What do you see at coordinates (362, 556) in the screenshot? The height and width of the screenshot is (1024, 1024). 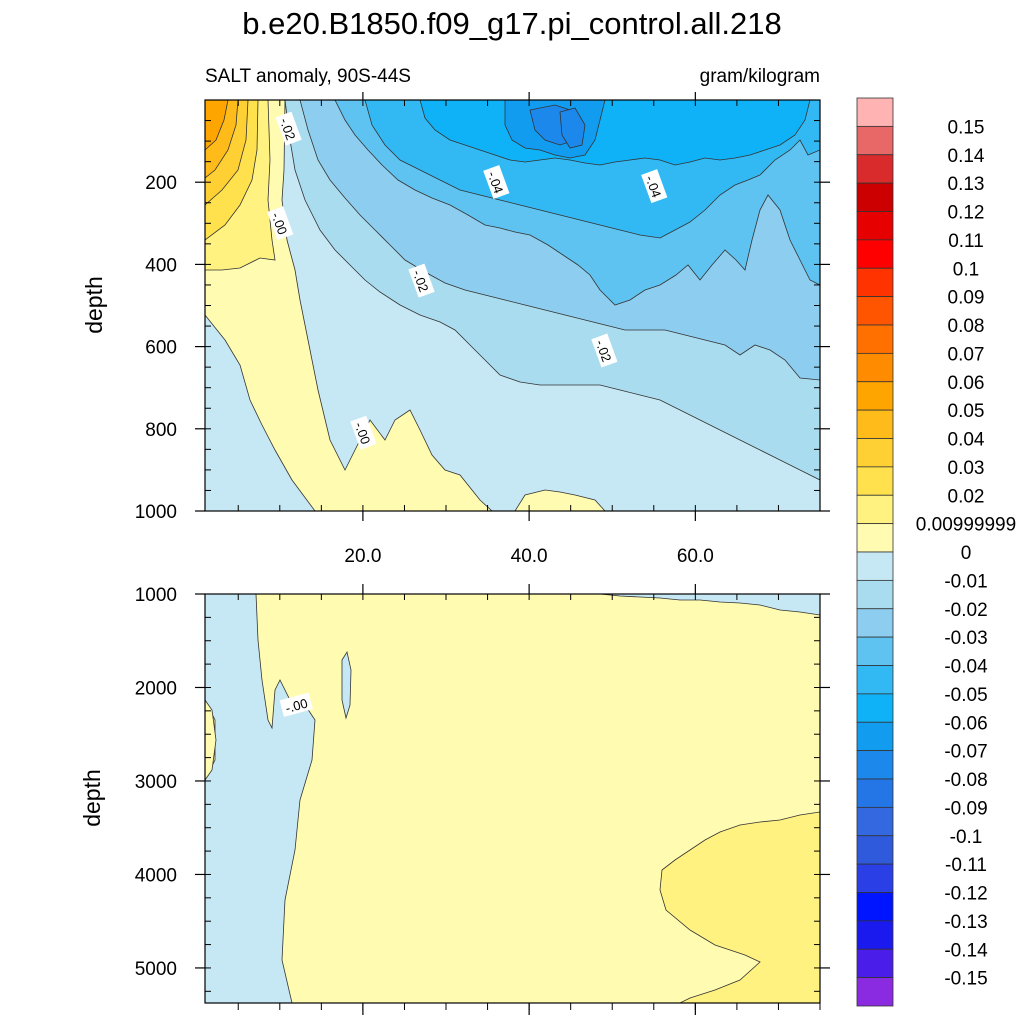 I see `x-tick-label: 20.0` at bounding box center [362, 556].